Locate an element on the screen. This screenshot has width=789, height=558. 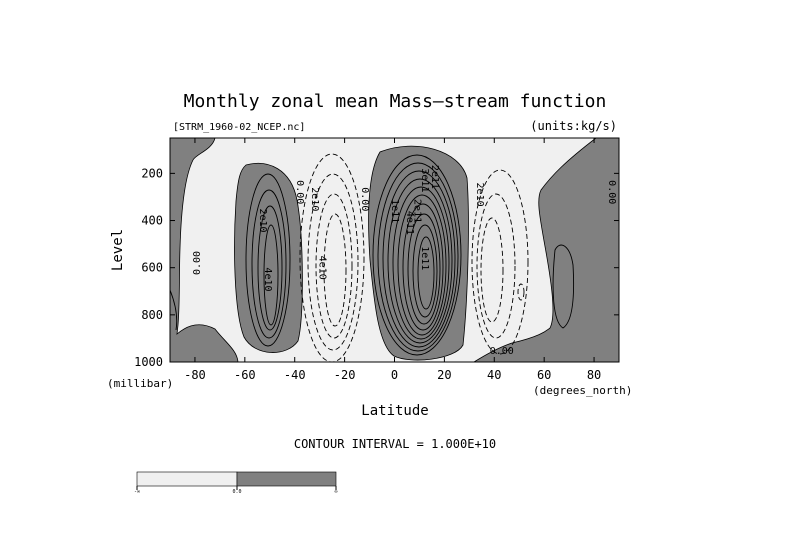
y-tick-label-3: 800 is located at coordinates (152, 315).